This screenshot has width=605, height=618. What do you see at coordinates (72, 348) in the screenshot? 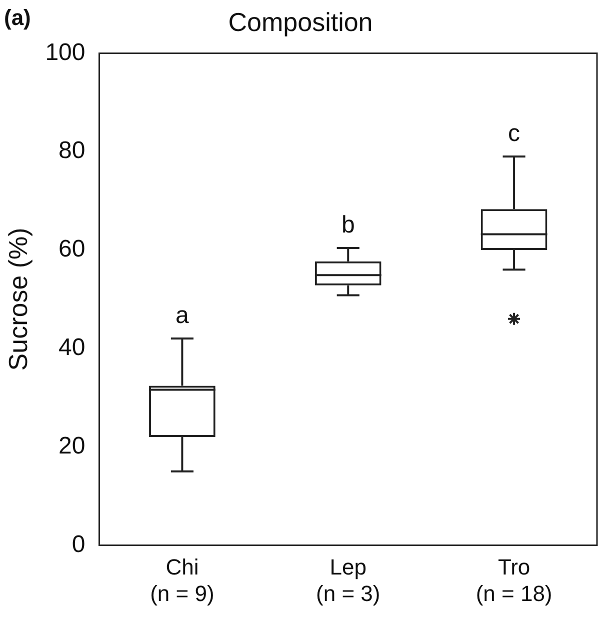
I see `y-tick-label: 40` at bounding box center [72, 348].